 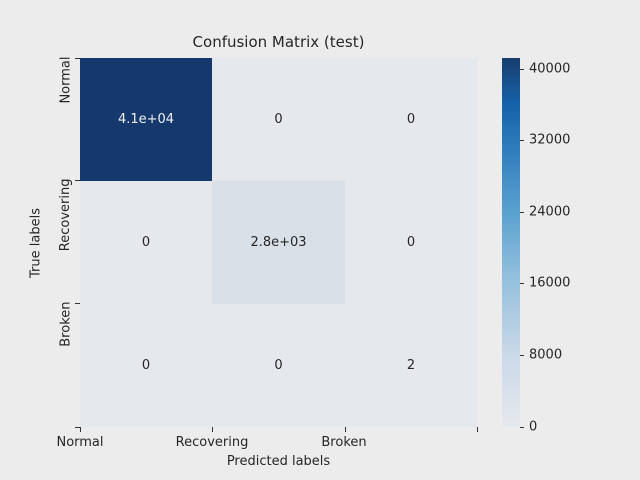 I want to click on y-tick-label: Normal, so click(x=66, y=80).